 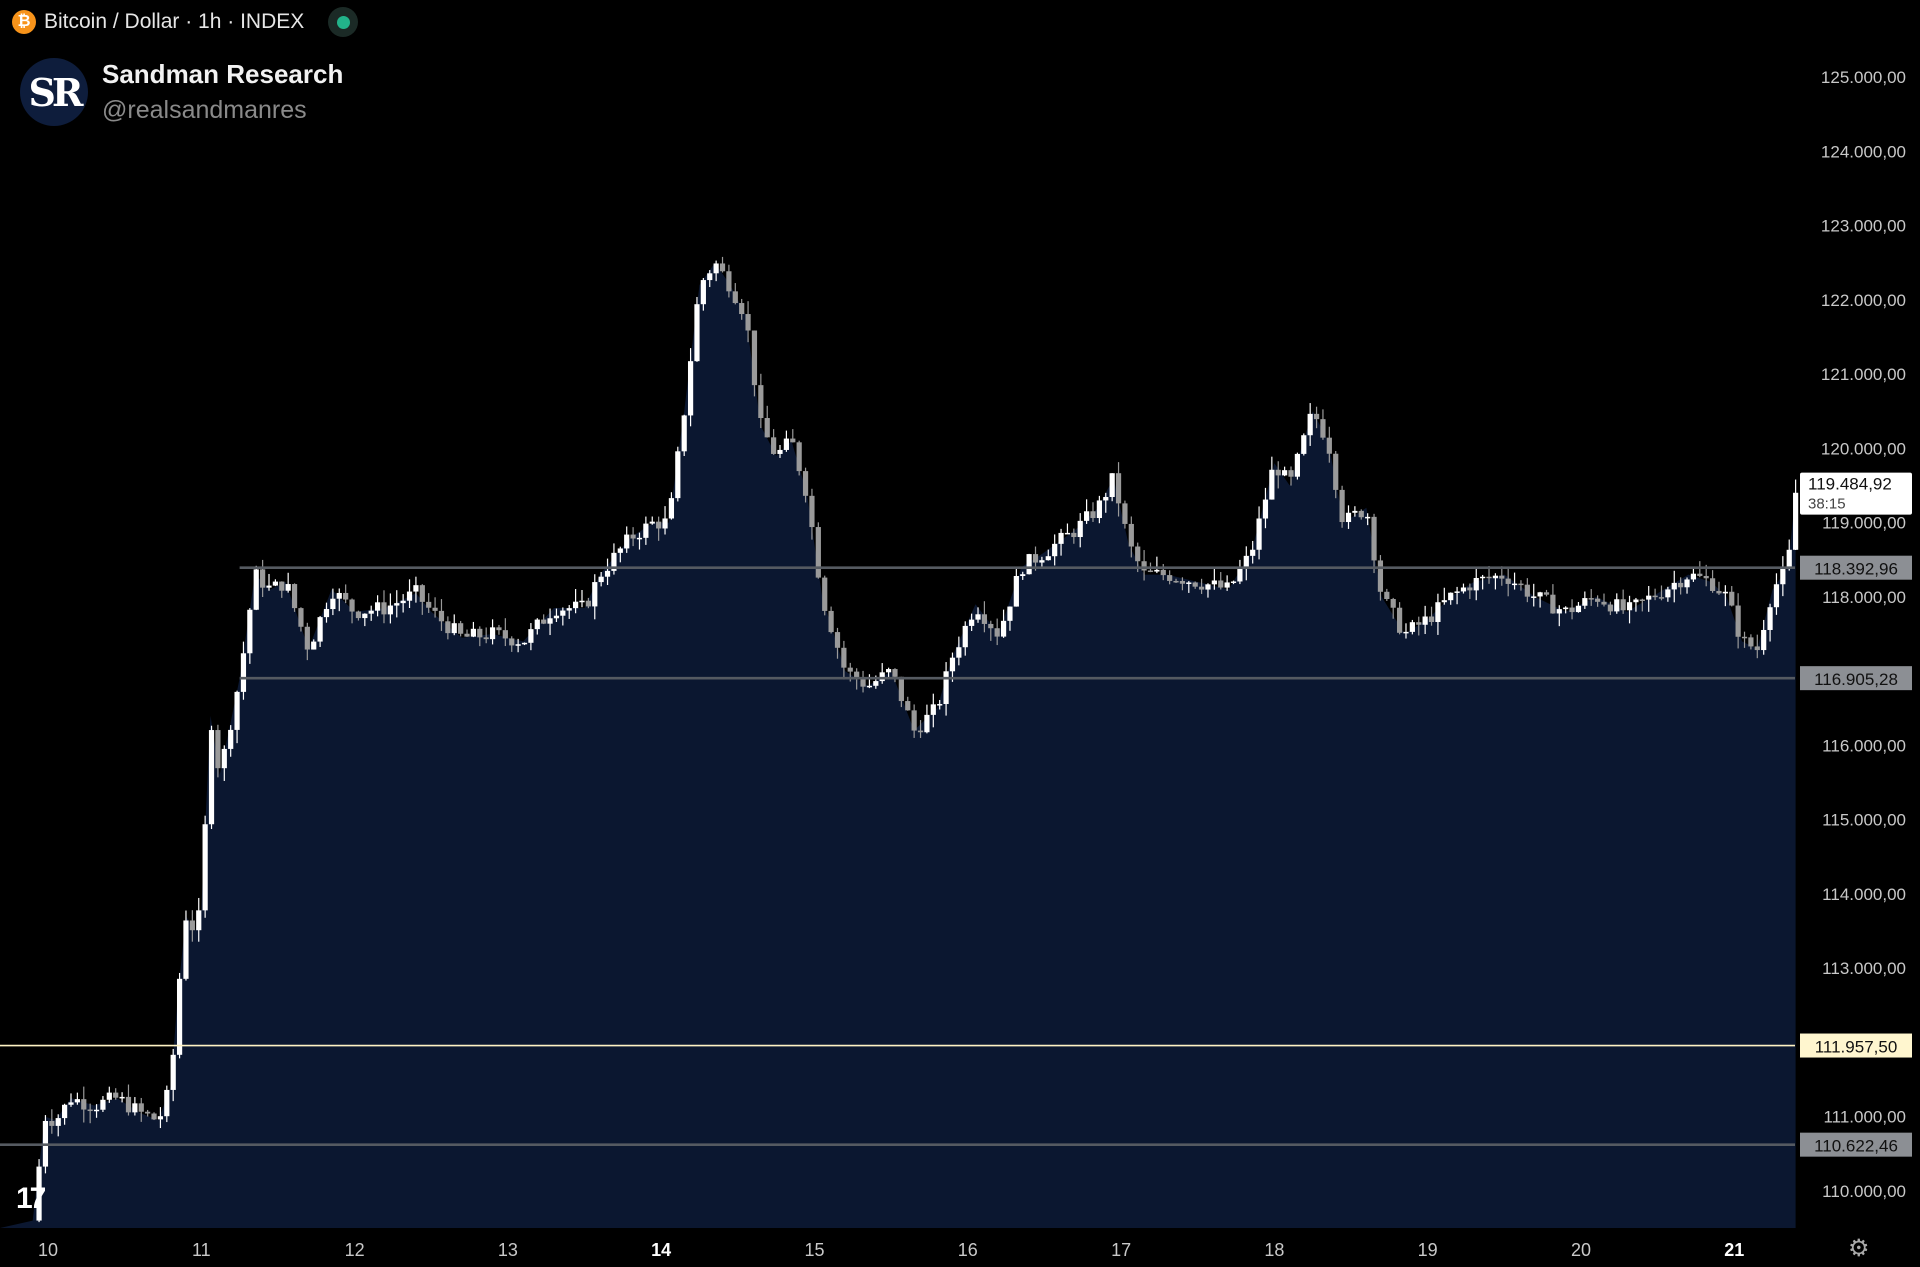 I want to click on y-tick-label: 123.000,00, so click(x=1863, y=226).